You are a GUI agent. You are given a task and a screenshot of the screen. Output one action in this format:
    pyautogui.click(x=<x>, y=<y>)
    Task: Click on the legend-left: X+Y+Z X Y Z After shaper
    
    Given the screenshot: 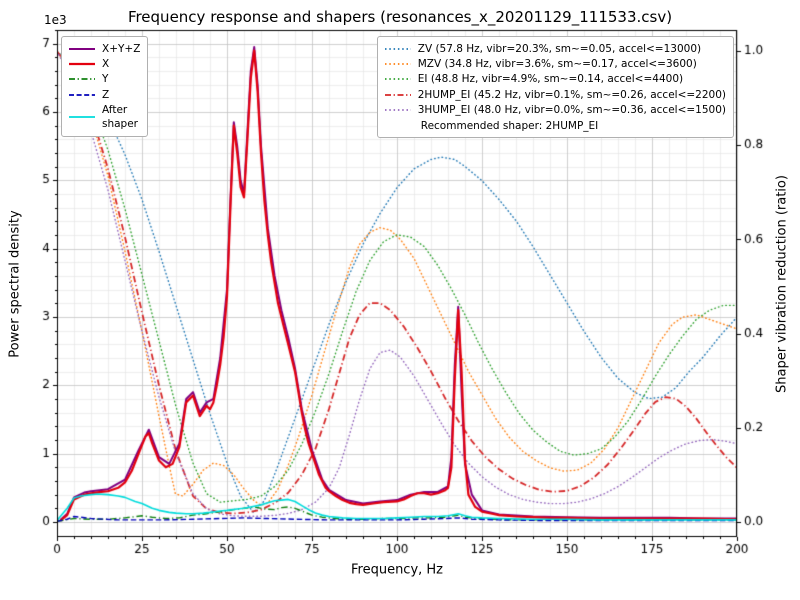 What is the action you would take?
    pyautogui.click(x=105, y=87)
    